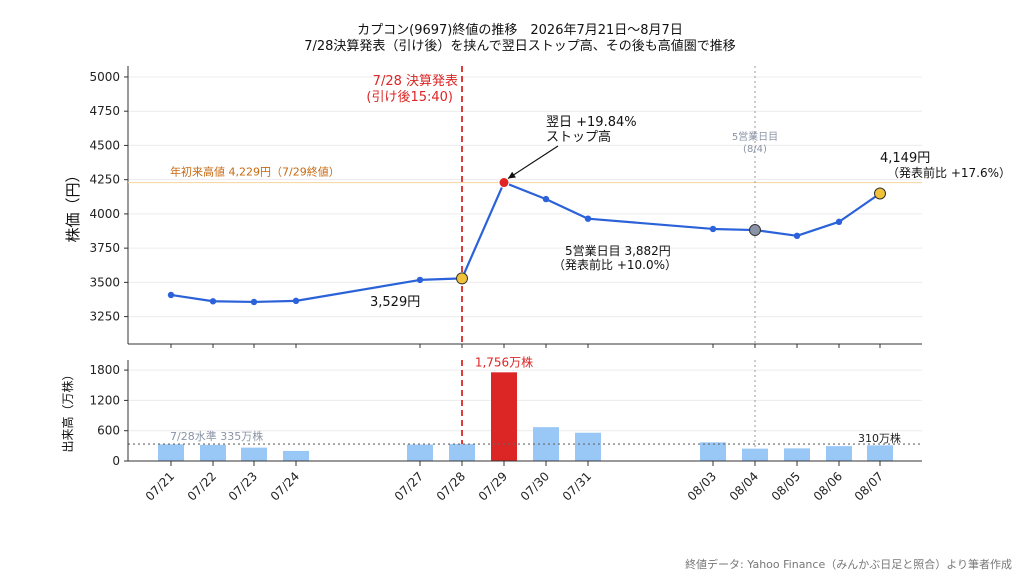 The height and width of the screenshot is (576, 1024). I want to click on volume-tick-label: 1800, so click(104, 370).